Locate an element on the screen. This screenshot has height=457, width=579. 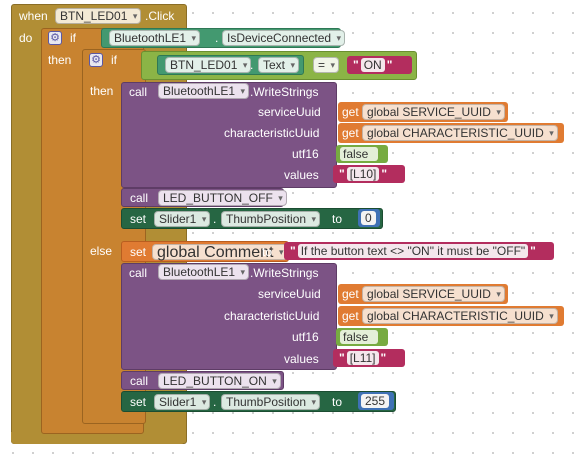
number-zero-value: 0 is located at coordinates (368, 218).